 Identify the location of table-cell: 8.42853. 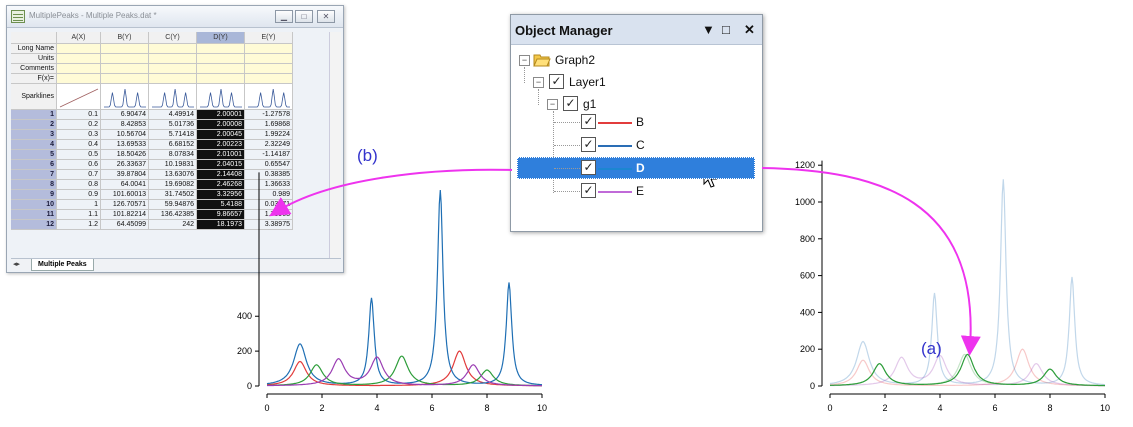
(125, 125).